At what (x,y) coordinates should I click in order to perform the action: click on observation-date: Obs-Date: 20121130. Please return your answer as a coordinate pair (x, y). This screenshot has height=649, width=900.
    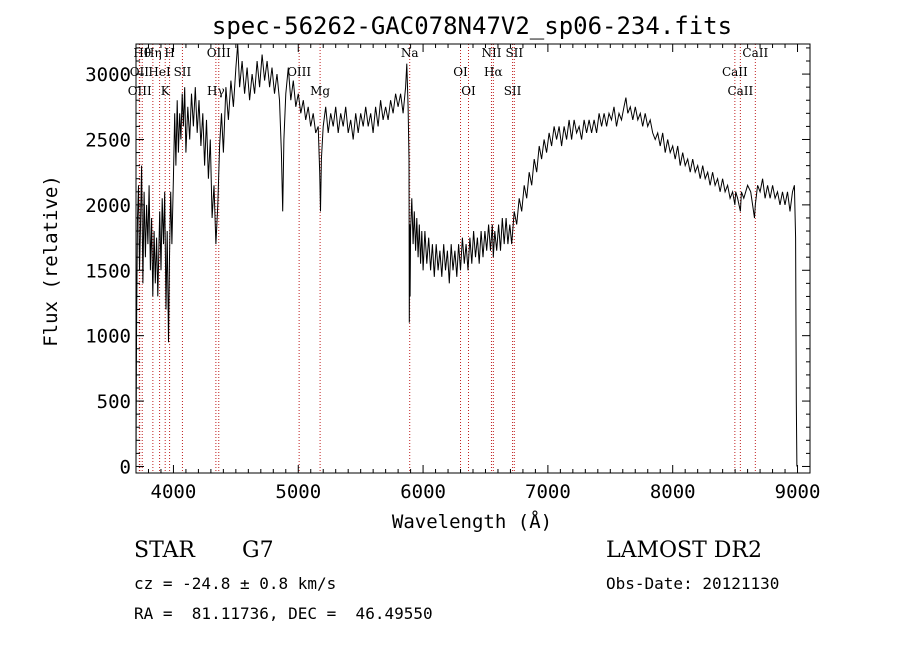
    Looking at the image, I should click on (693, 583).